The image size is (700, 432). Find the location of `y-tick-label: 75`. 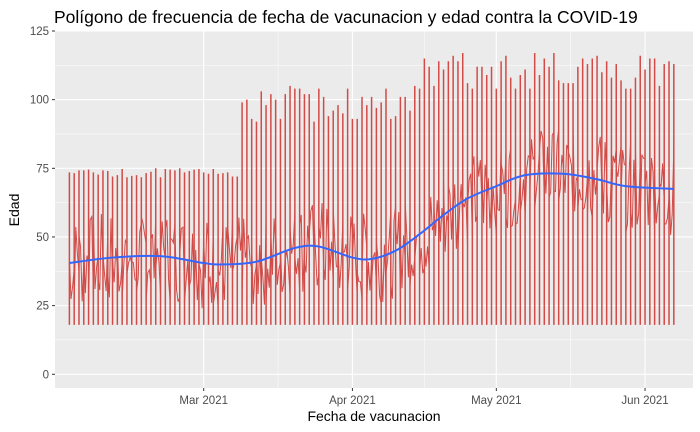

y-tick-label: 75 is located at coordinates (42, 169).